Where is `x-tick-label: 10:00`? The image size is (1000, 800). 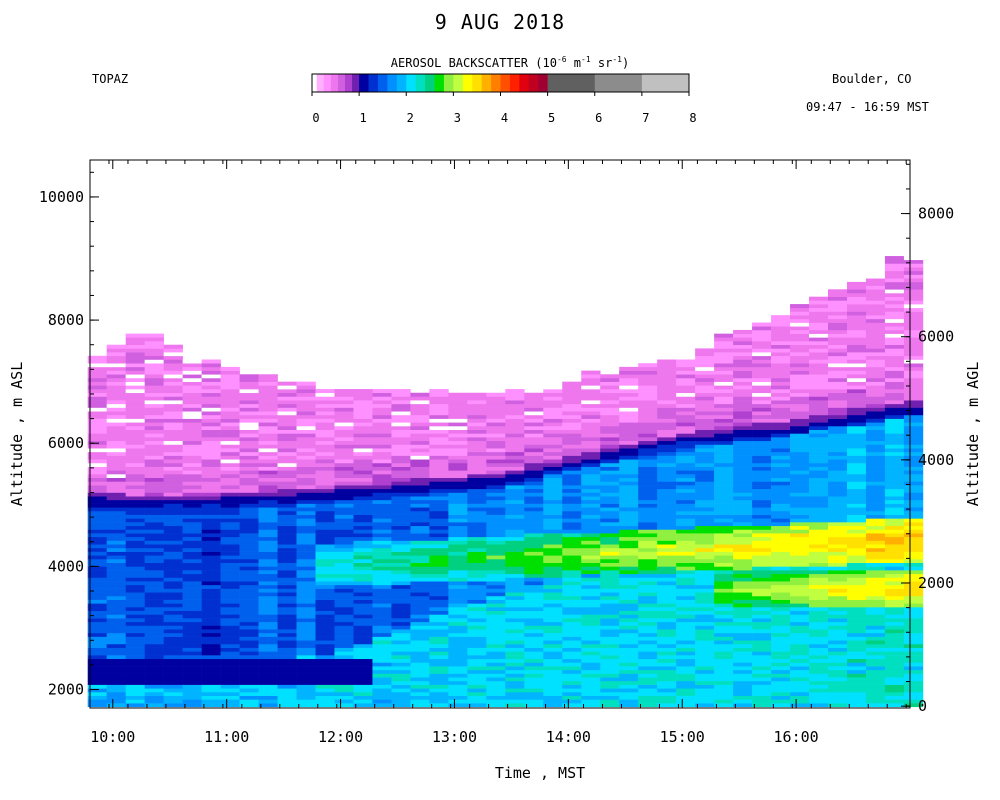 x-tick-label: 10:00 is located at coordinates (112, 737).